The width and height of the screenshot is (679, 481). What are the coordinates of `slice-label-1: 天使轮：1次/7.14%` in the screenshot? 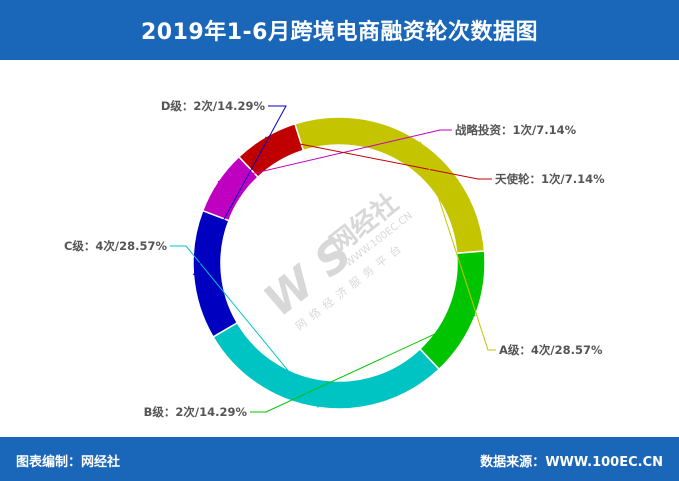 It's located at (550, 179).